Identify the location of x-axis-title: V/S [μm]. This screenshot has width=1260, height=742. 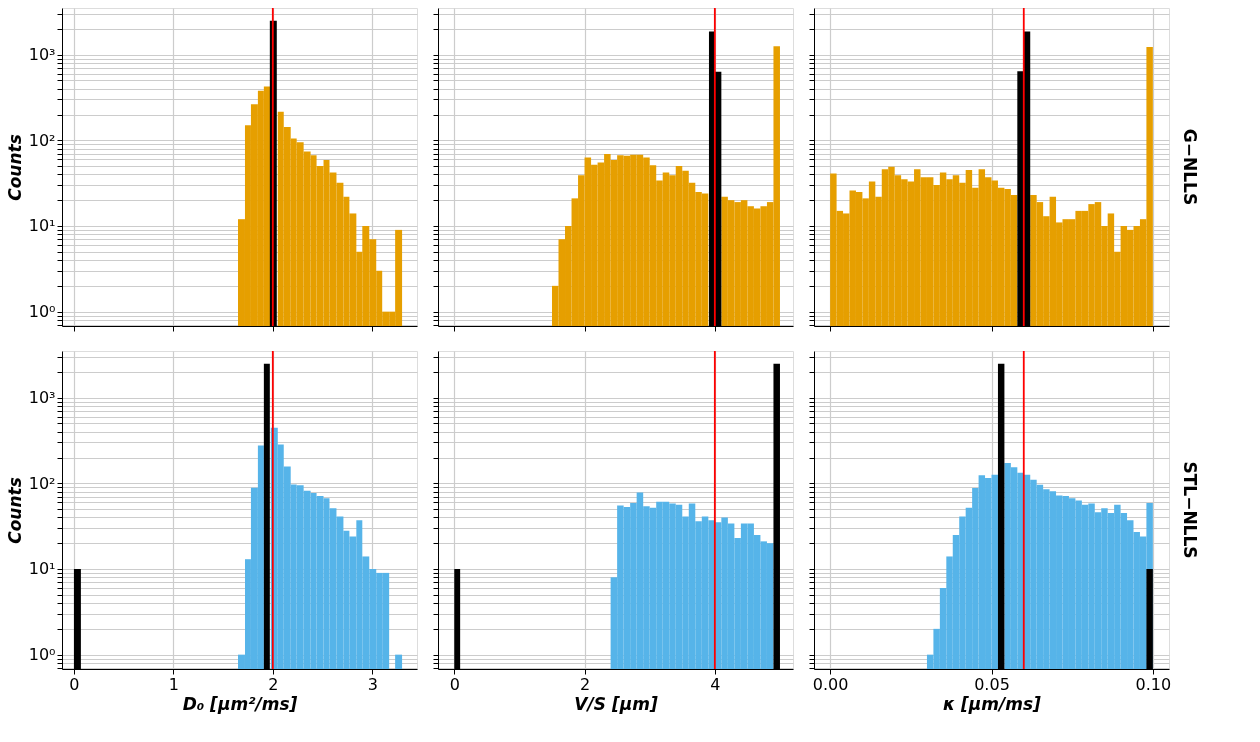
(616, 703).